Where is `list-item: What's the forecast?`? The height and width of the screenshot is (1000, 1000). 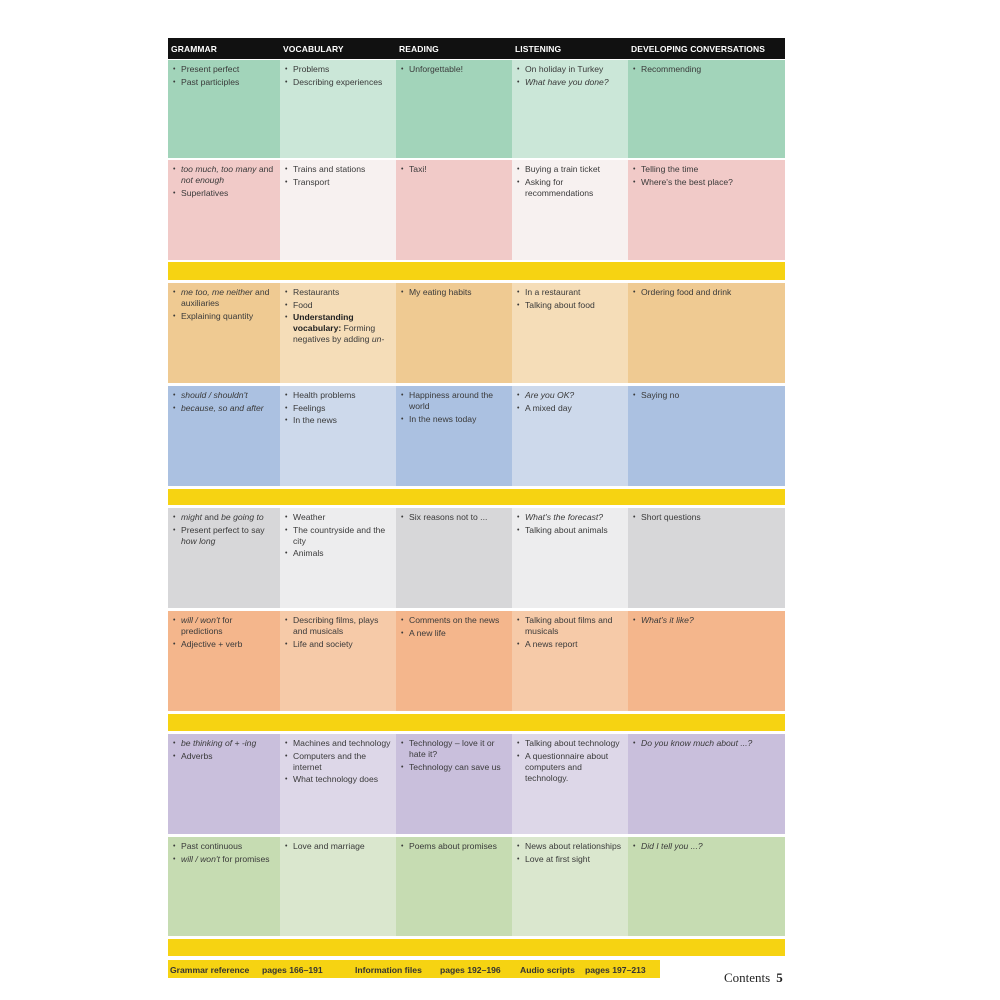 list-item: What's the forecast? is located at coordinates (570, 517).